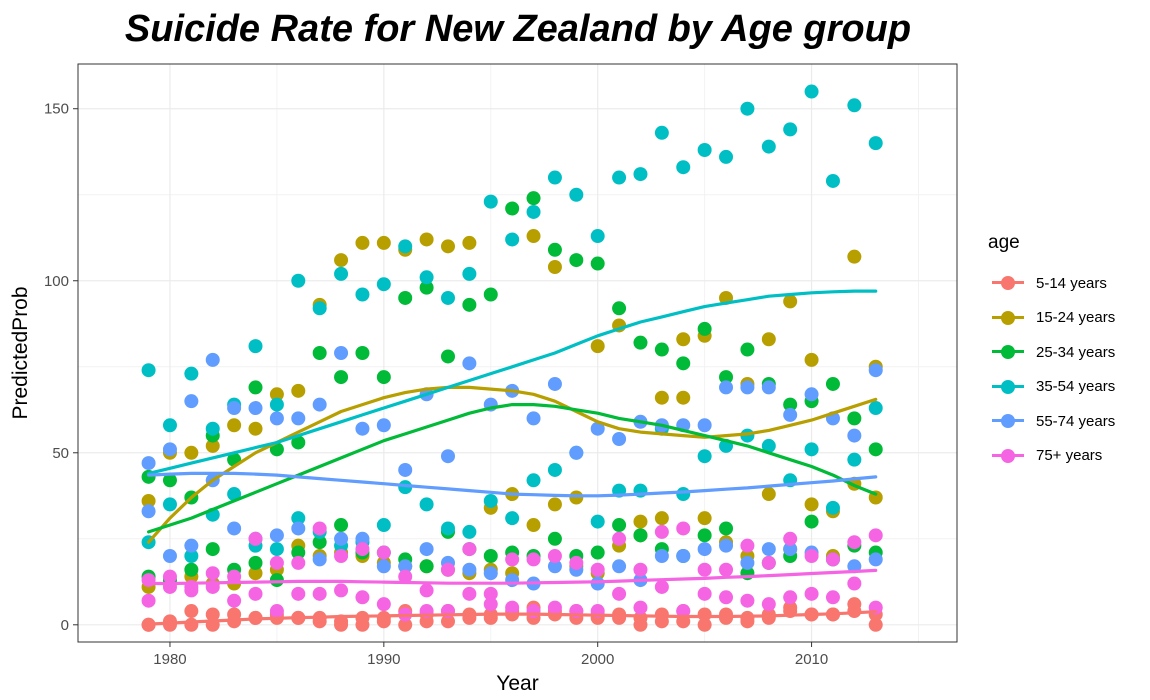 The width and height of the screenshot is (1150, 700). Describe the element at coordinates (512, 618) in the screenshot. I see `smooth-line-5-14-years` at that location.